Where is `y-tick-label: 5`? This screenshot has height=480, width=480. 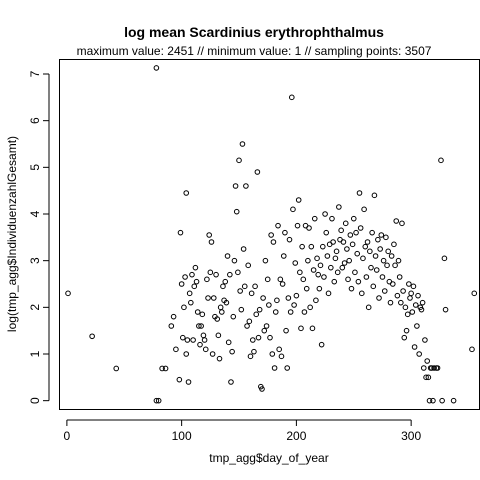
y-tick-label: 5 is located at coordinates (35, 167).